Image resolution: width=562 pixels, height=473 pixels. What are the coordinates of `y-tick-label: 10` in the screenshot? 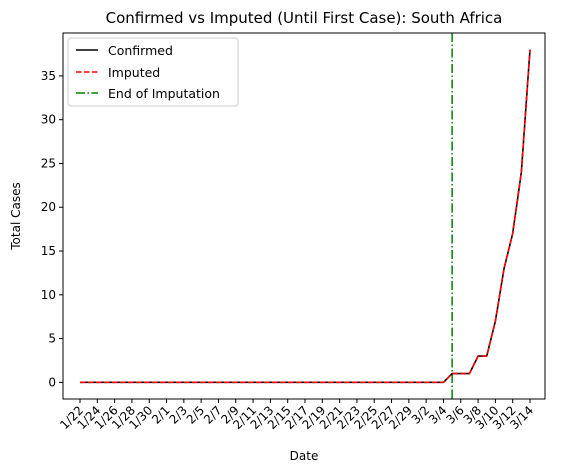 It's located at (48, 295).